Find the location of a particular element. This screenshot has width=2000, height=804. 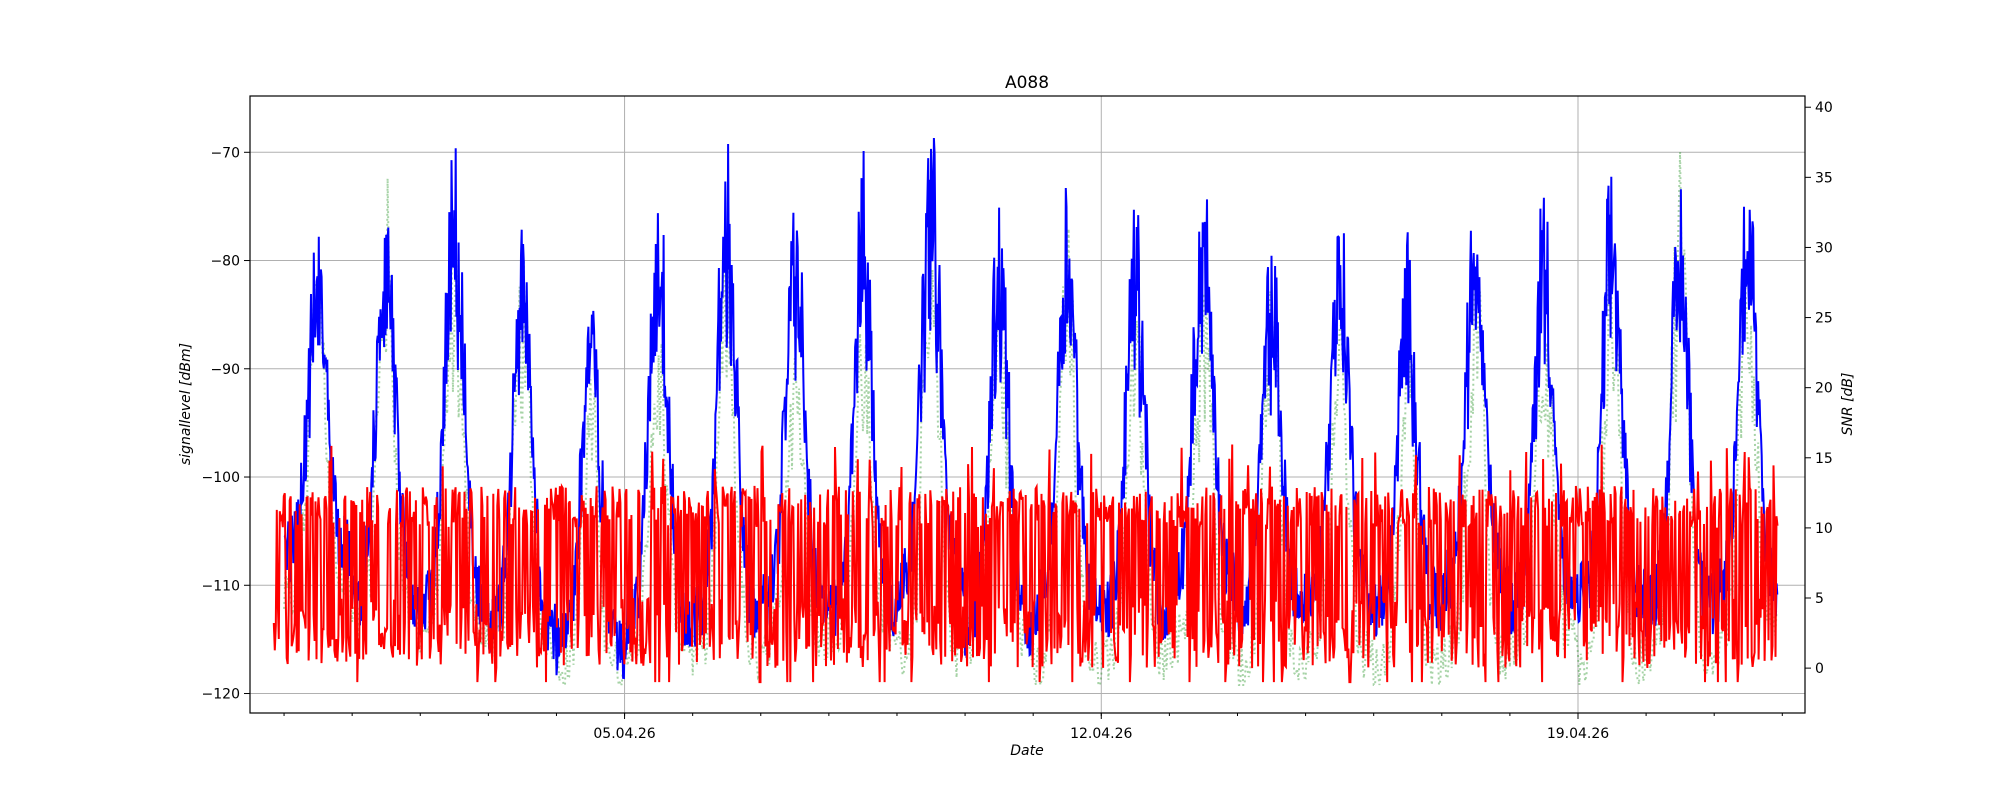

x-tick-label: 12.04.26 is located at coordinates (1101, 734).